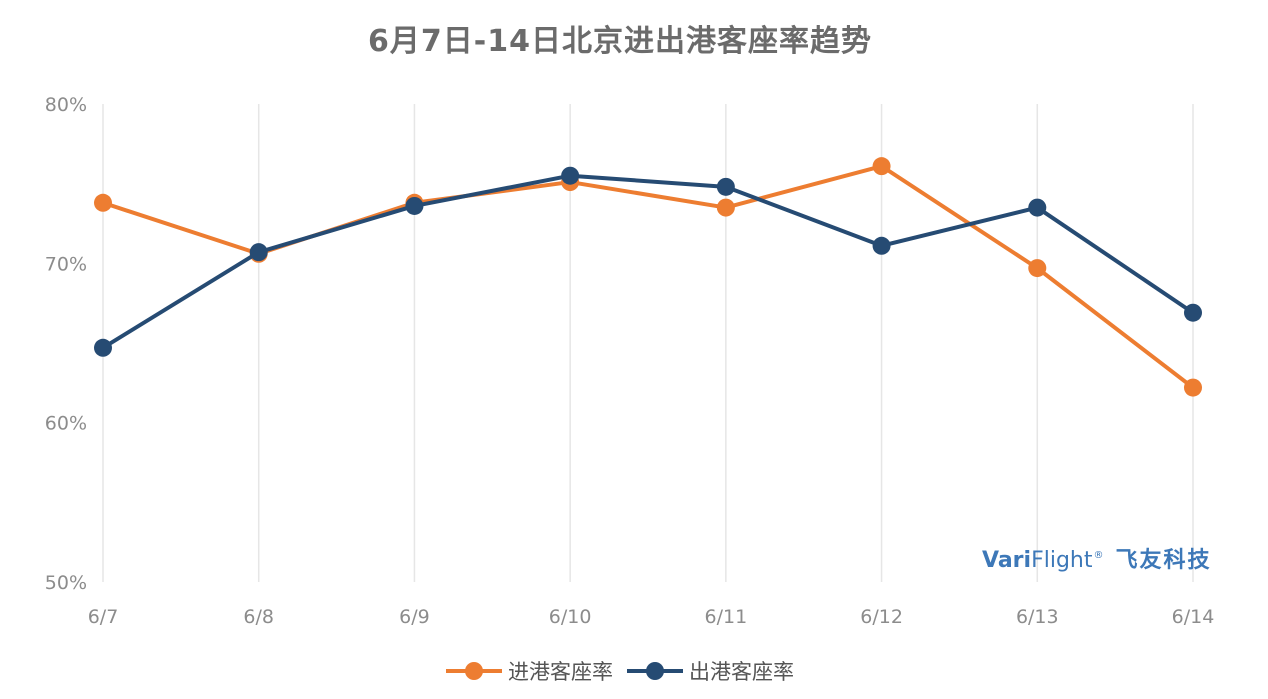  What do you see at coordinates (1193, 617) in the screenshot?
I see `x-tick-label: 6/14` at bounding box center [1193, 617].